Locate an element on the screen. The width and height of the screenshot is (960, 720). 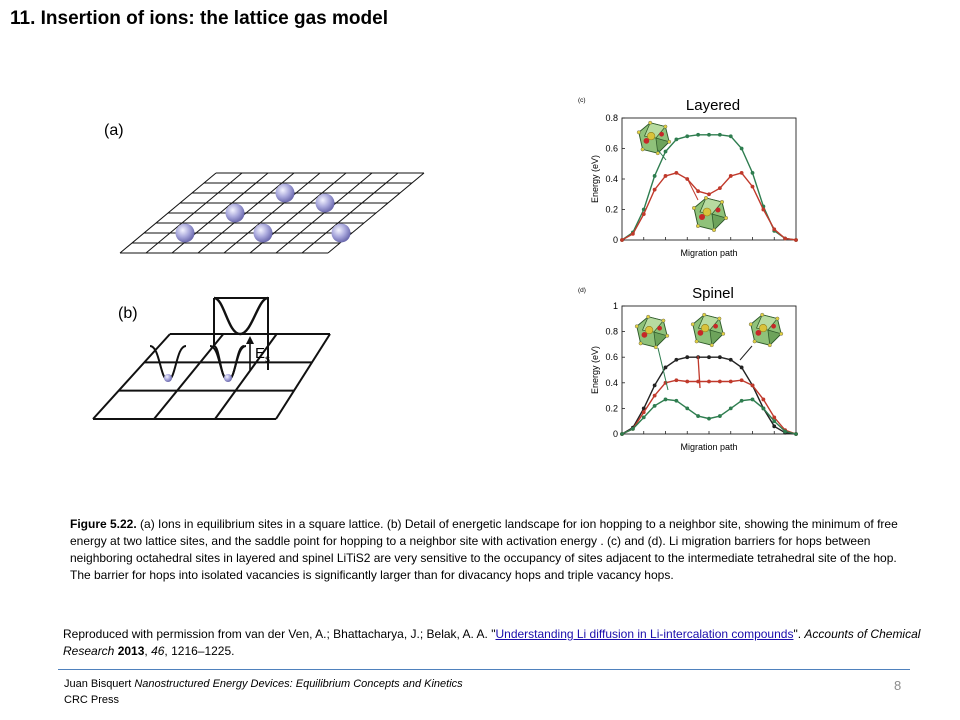
reference-suffix: ". is located at coordinates (799, 634).